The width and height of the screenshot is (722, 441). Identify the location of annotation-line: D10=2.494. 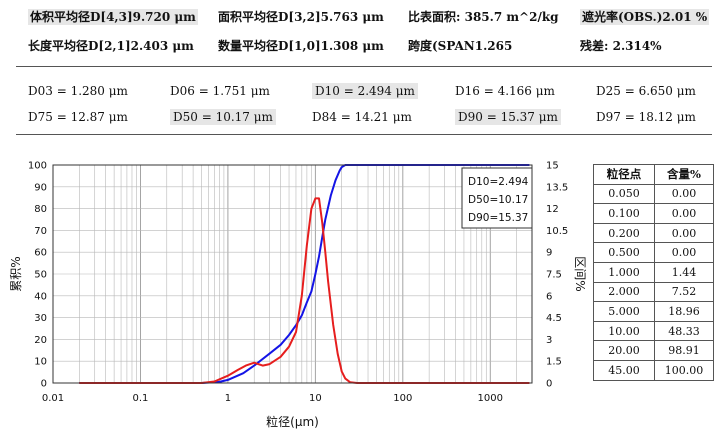
(498, 182).